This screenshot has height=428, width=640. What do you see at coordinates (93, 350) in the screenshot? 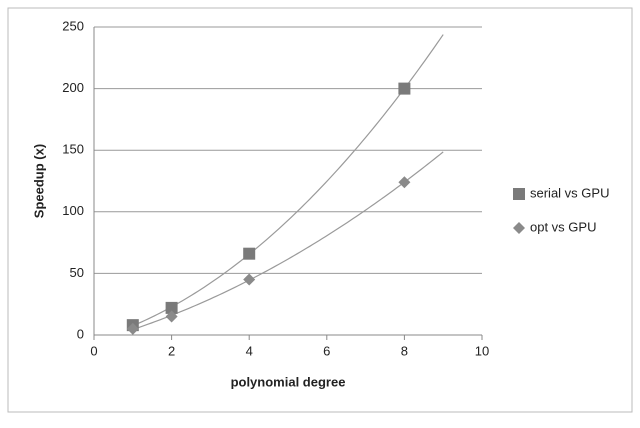
I see `x-tick-label: 0` at bounding box center [93, 350].